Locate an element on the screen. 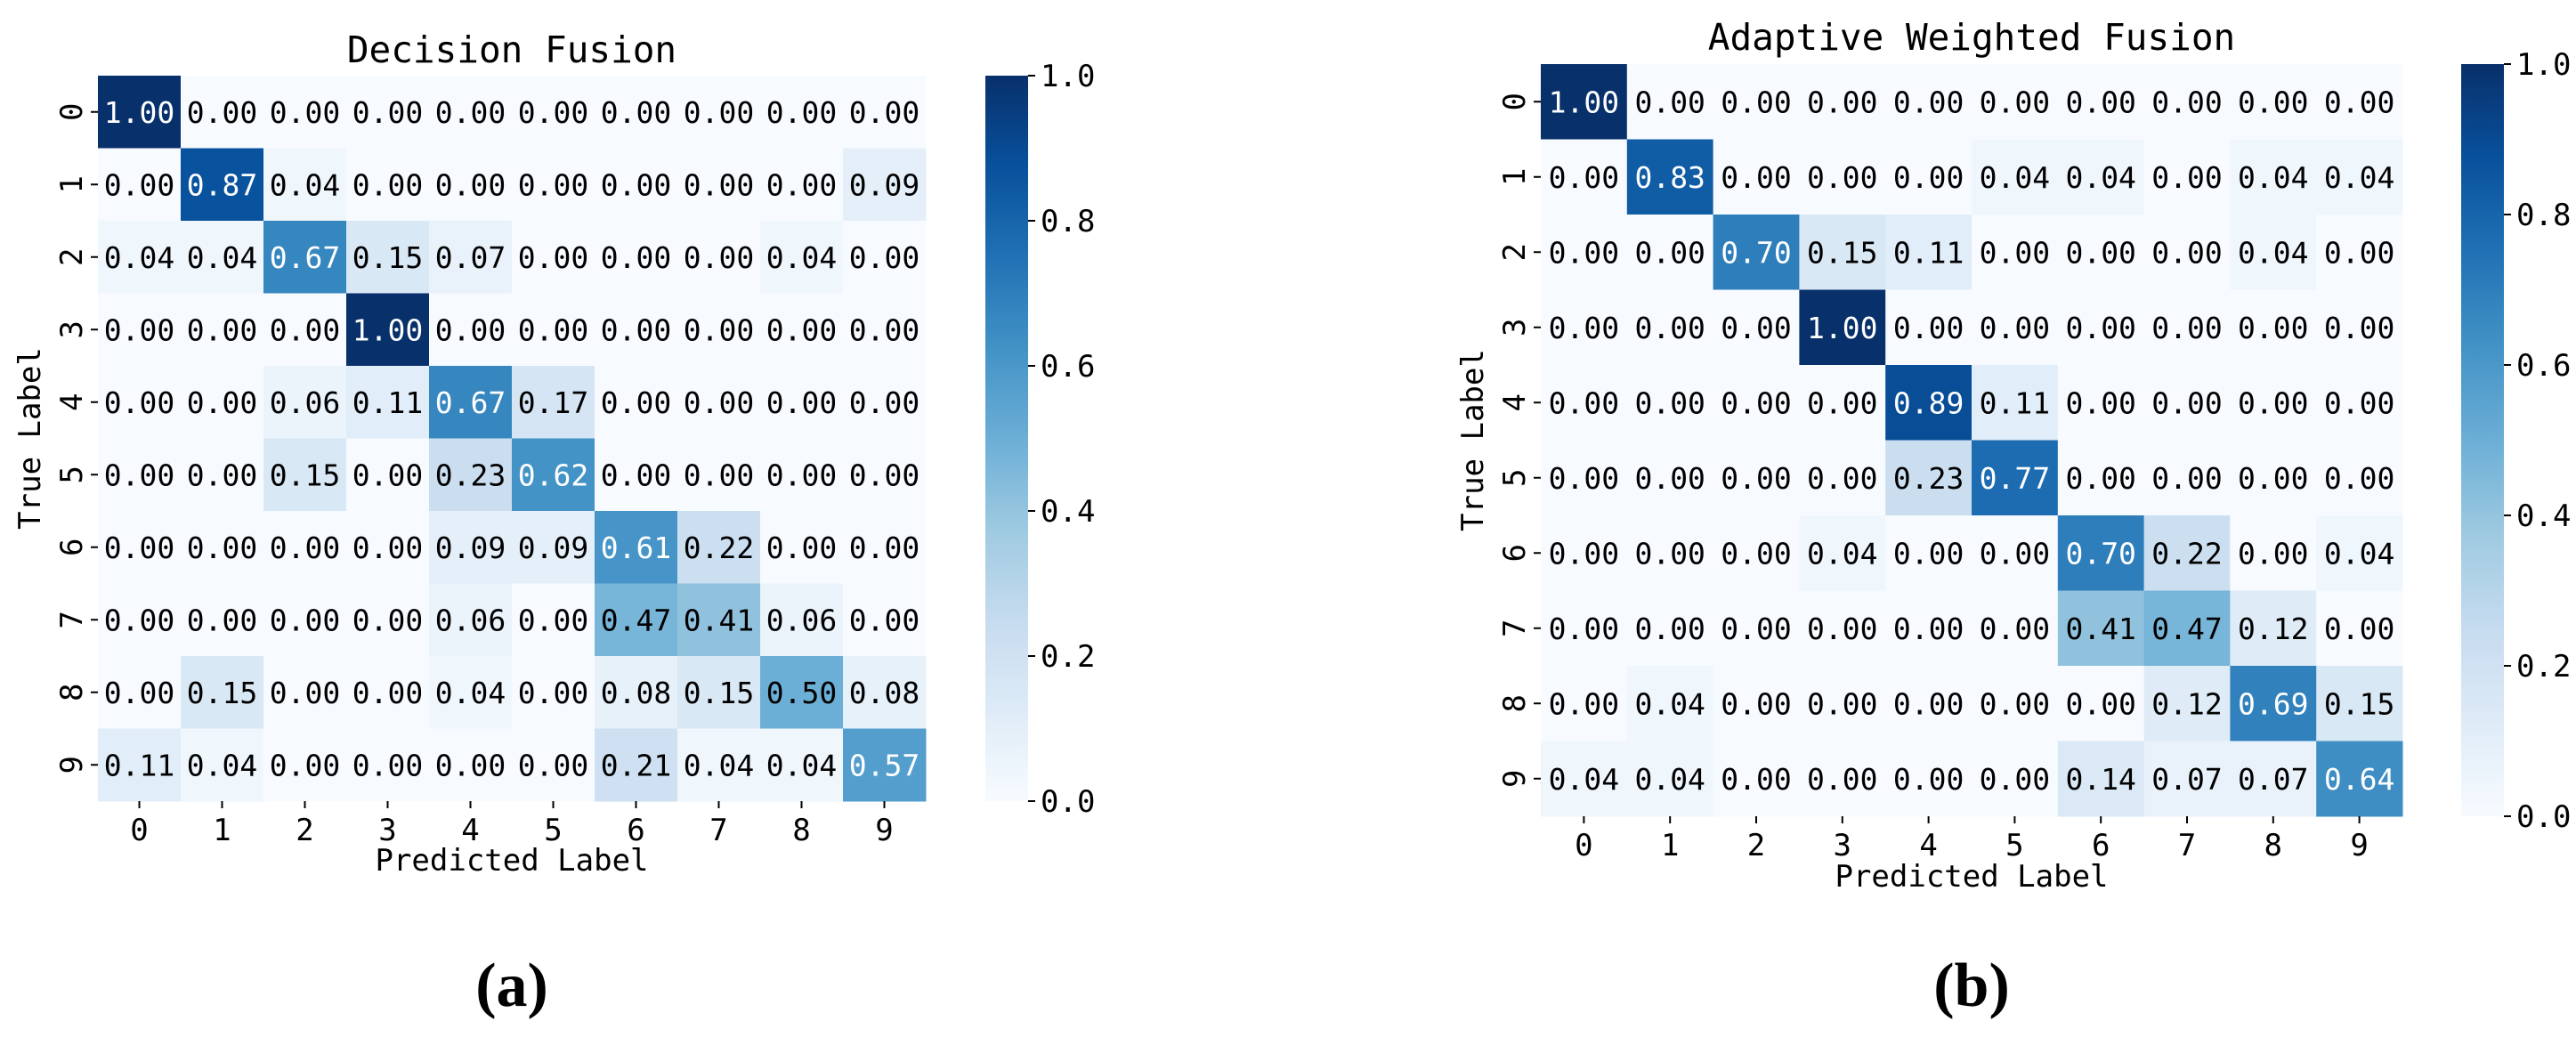  cell-value: 0.17 is located at coordinates (553, 402).